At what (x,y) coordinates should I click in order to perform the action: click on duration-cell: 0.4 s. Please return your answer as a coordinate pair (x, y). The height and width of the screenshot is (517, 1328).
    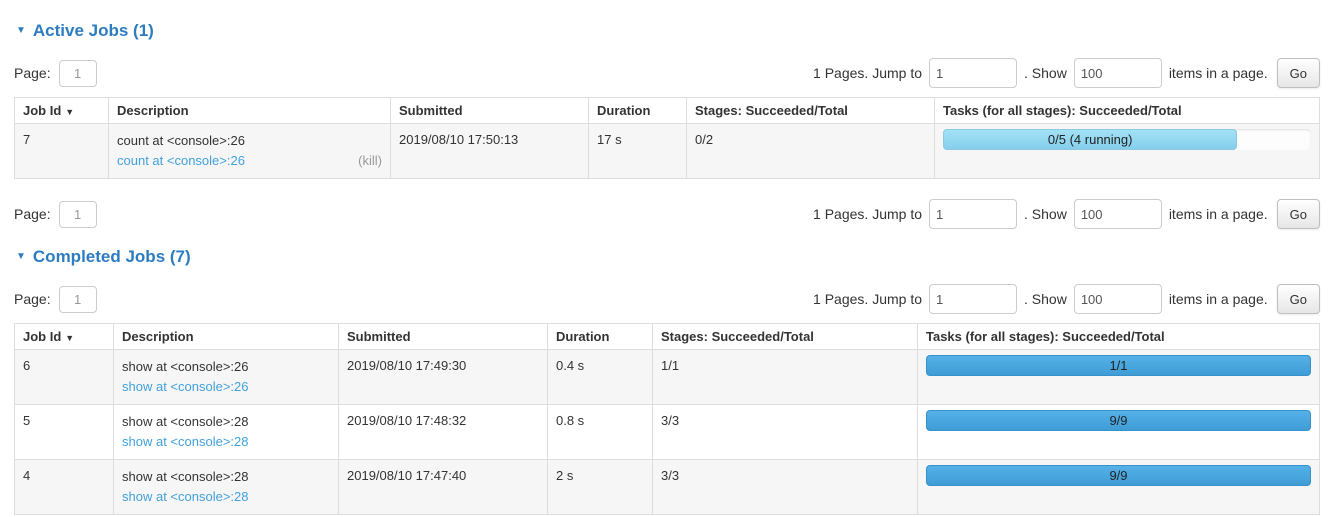
    Looking at the image, I should click on (600, 377).